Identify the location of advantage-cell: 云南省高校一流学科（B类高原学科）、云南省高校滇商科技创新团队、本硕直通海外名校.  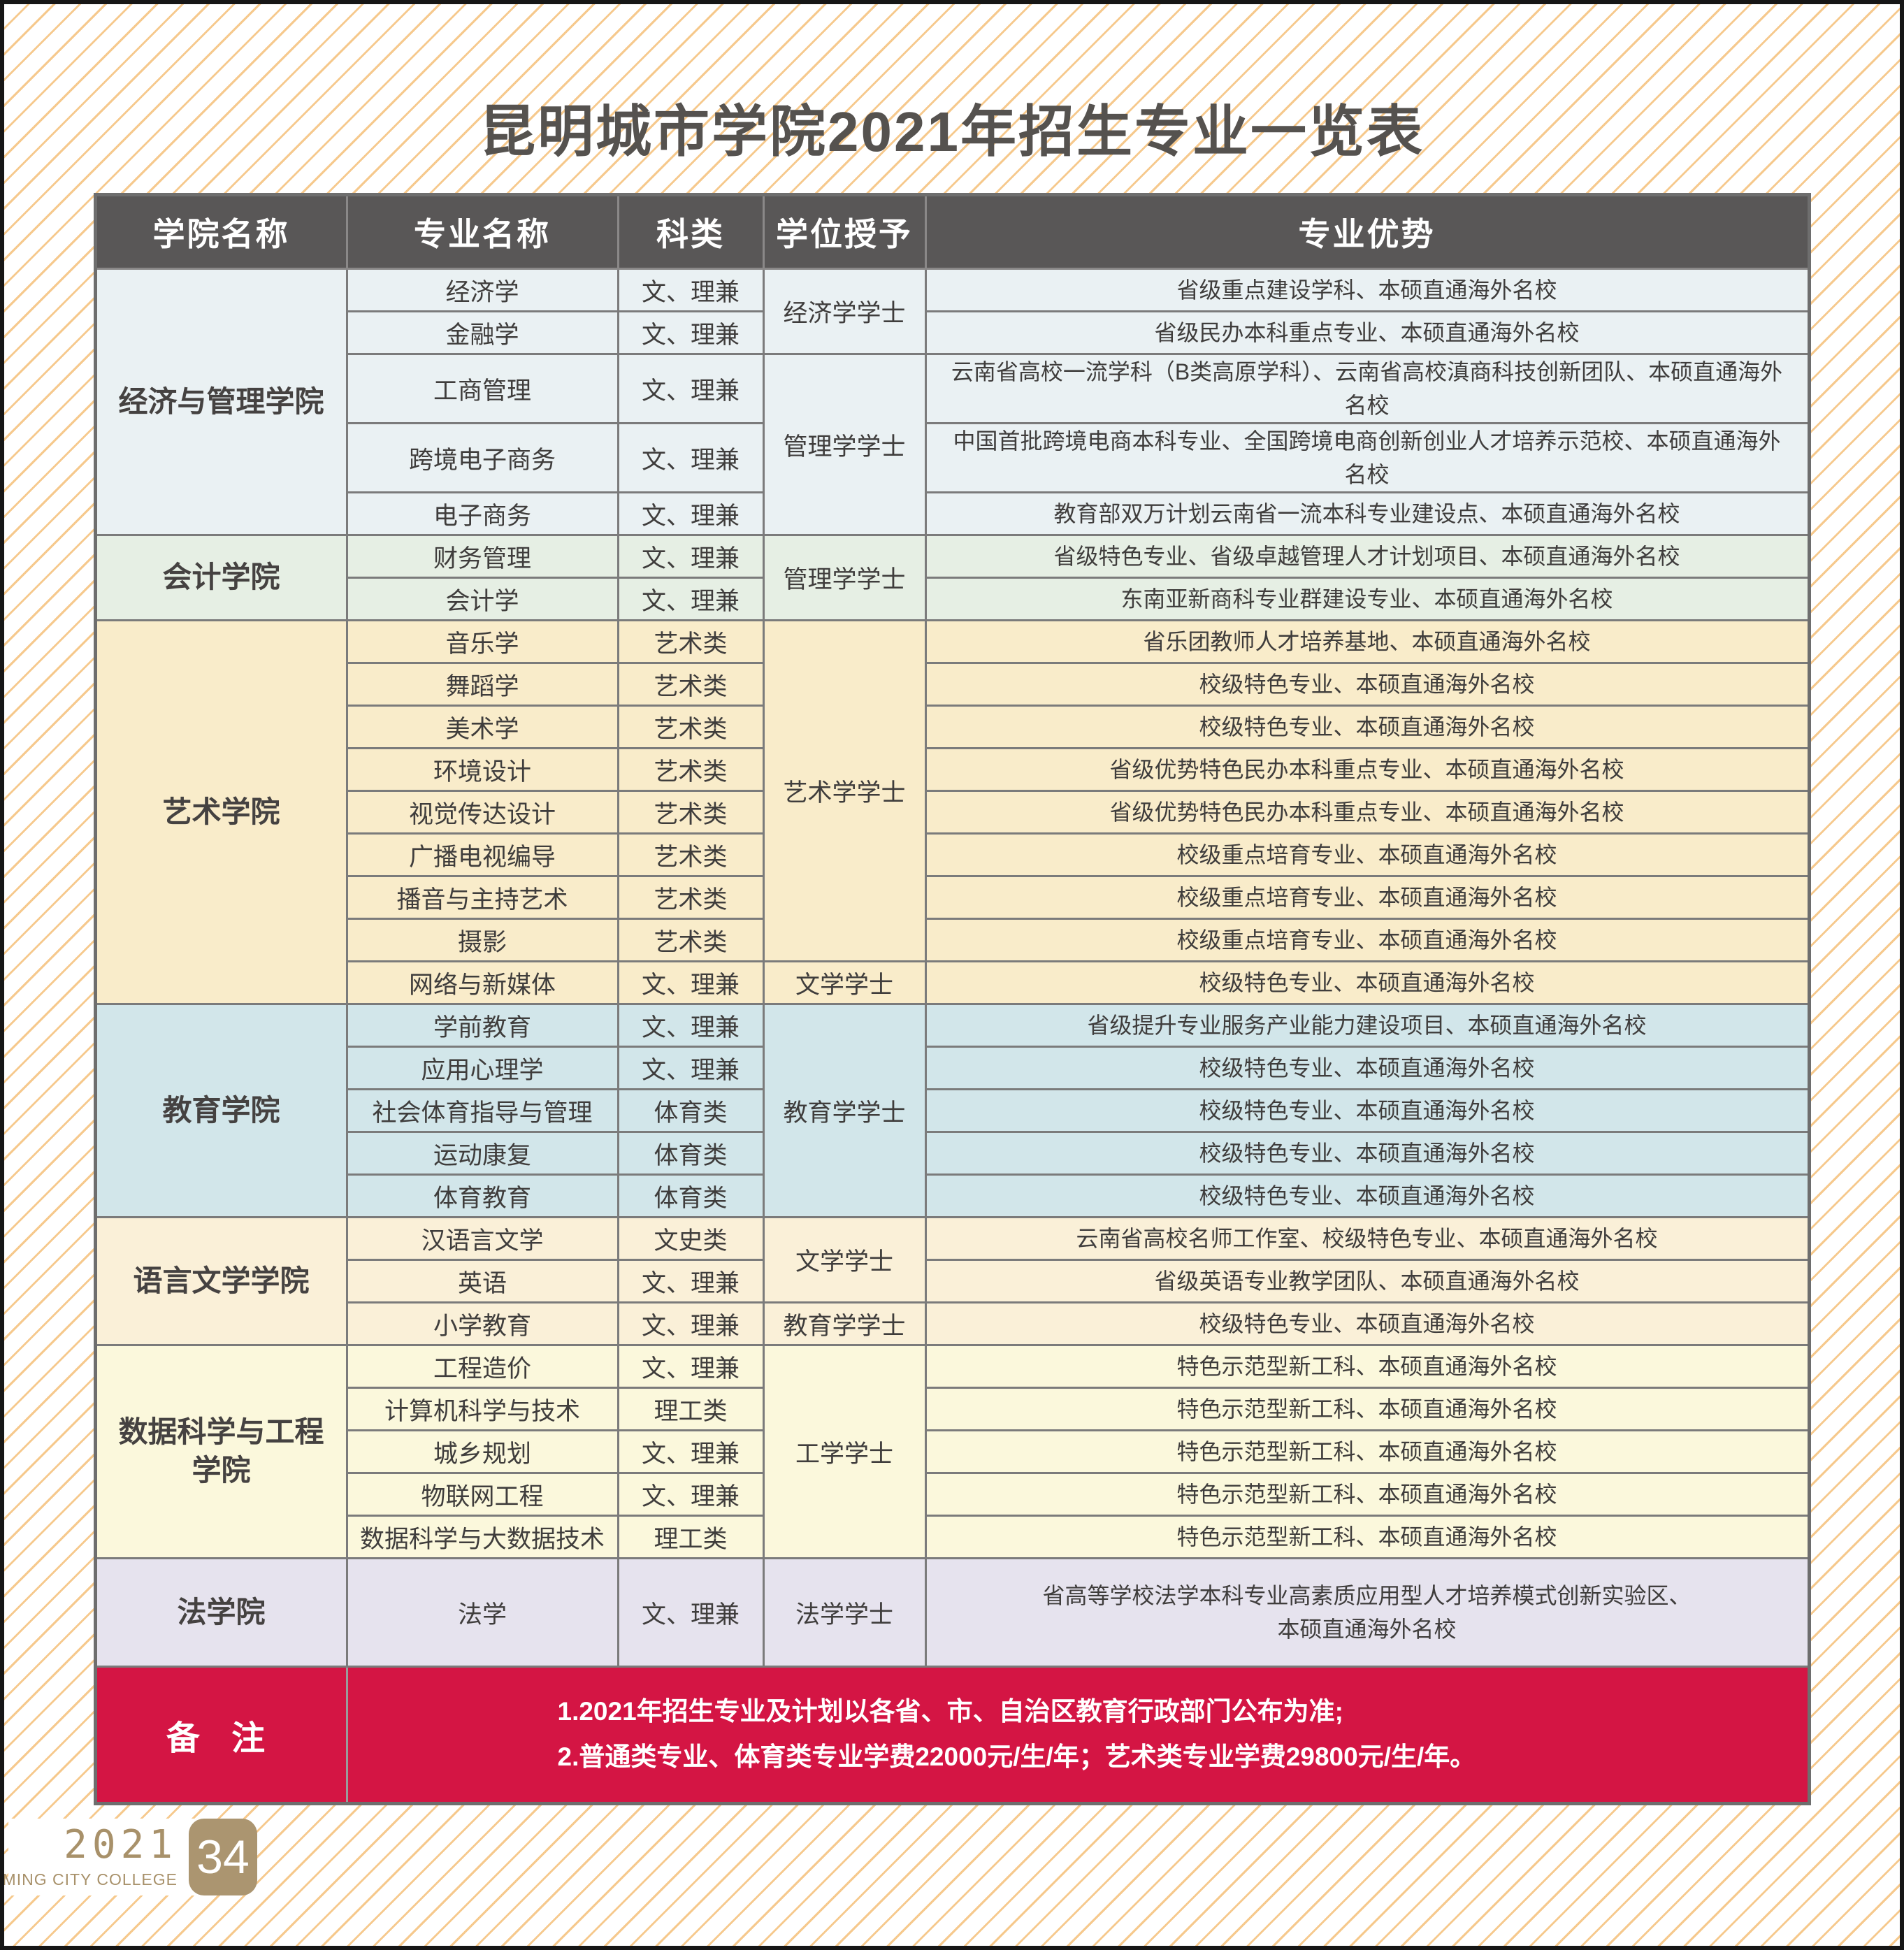
(1367, 388).